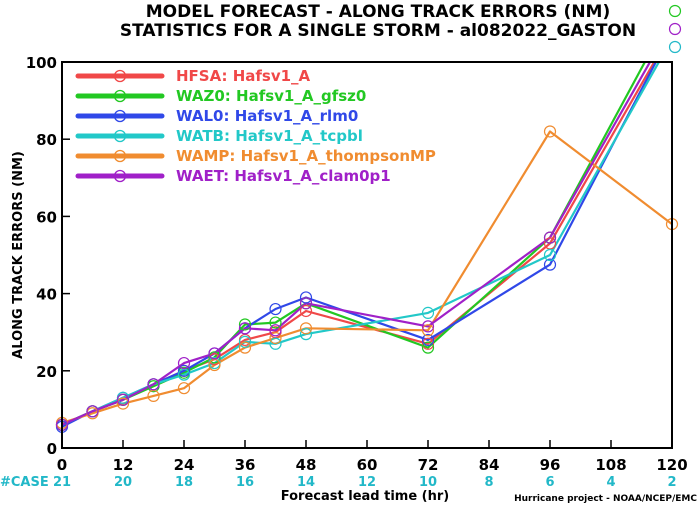  I want to click on x-tick-label: 60, so click(367, 465).